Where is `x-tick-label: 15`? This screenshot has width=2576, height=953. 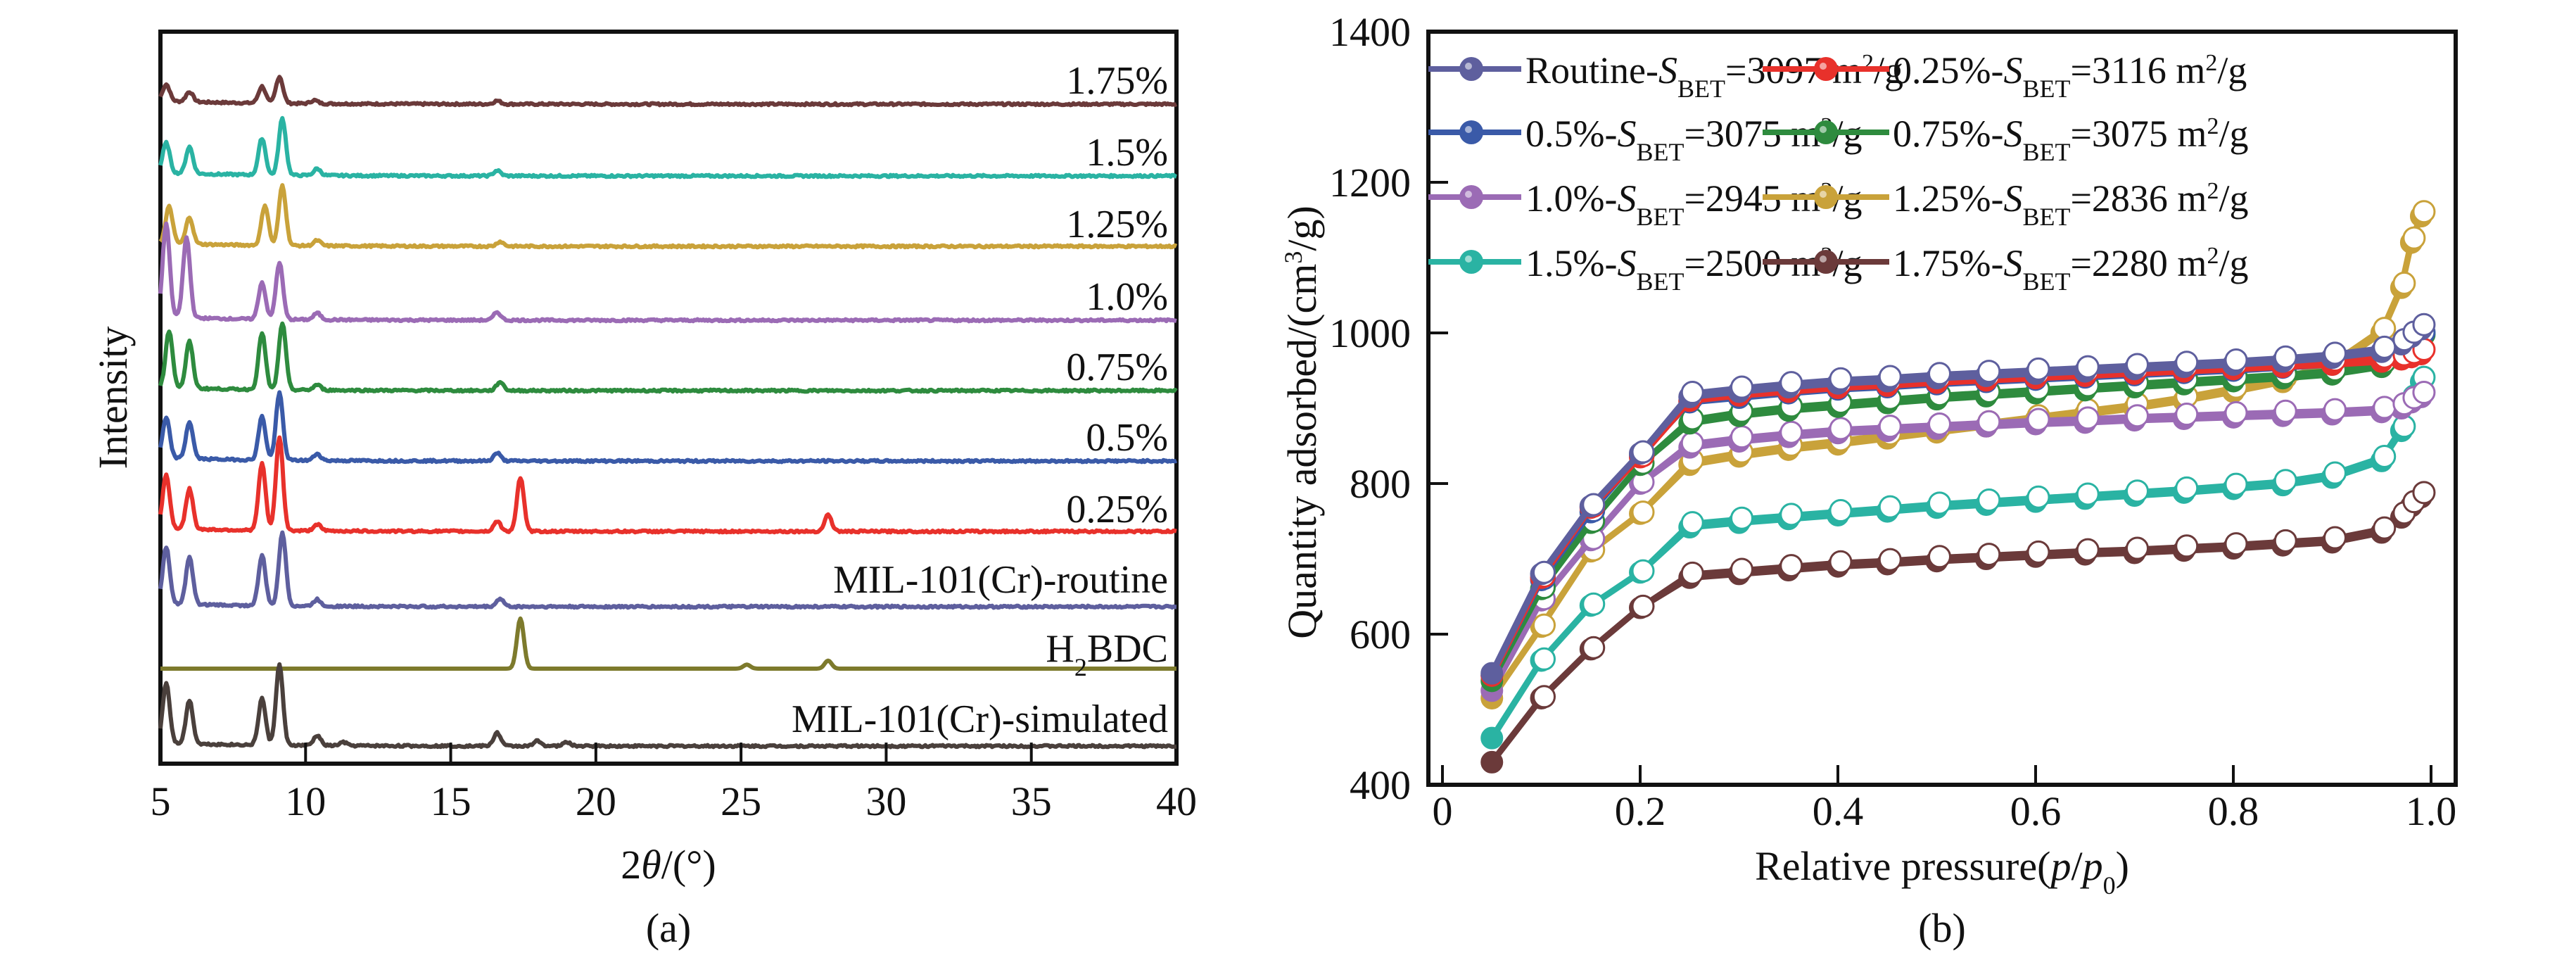 x-tick-label: 15 is located at coordinates (451, 801).